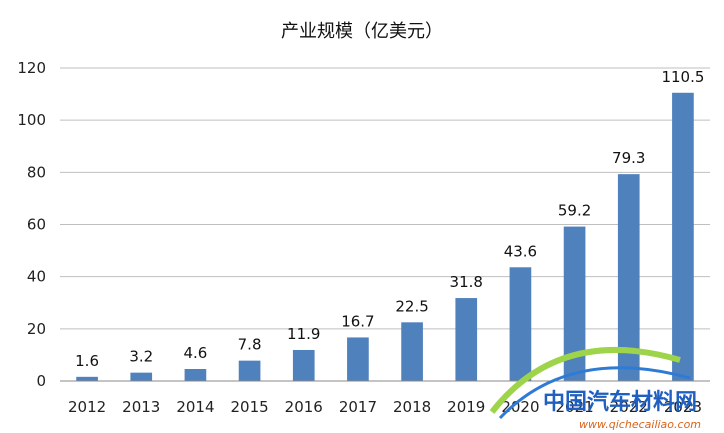 This screenshot has height=433, width=724. I want to click on data-label-2020: 43.6, so click(520, 251).